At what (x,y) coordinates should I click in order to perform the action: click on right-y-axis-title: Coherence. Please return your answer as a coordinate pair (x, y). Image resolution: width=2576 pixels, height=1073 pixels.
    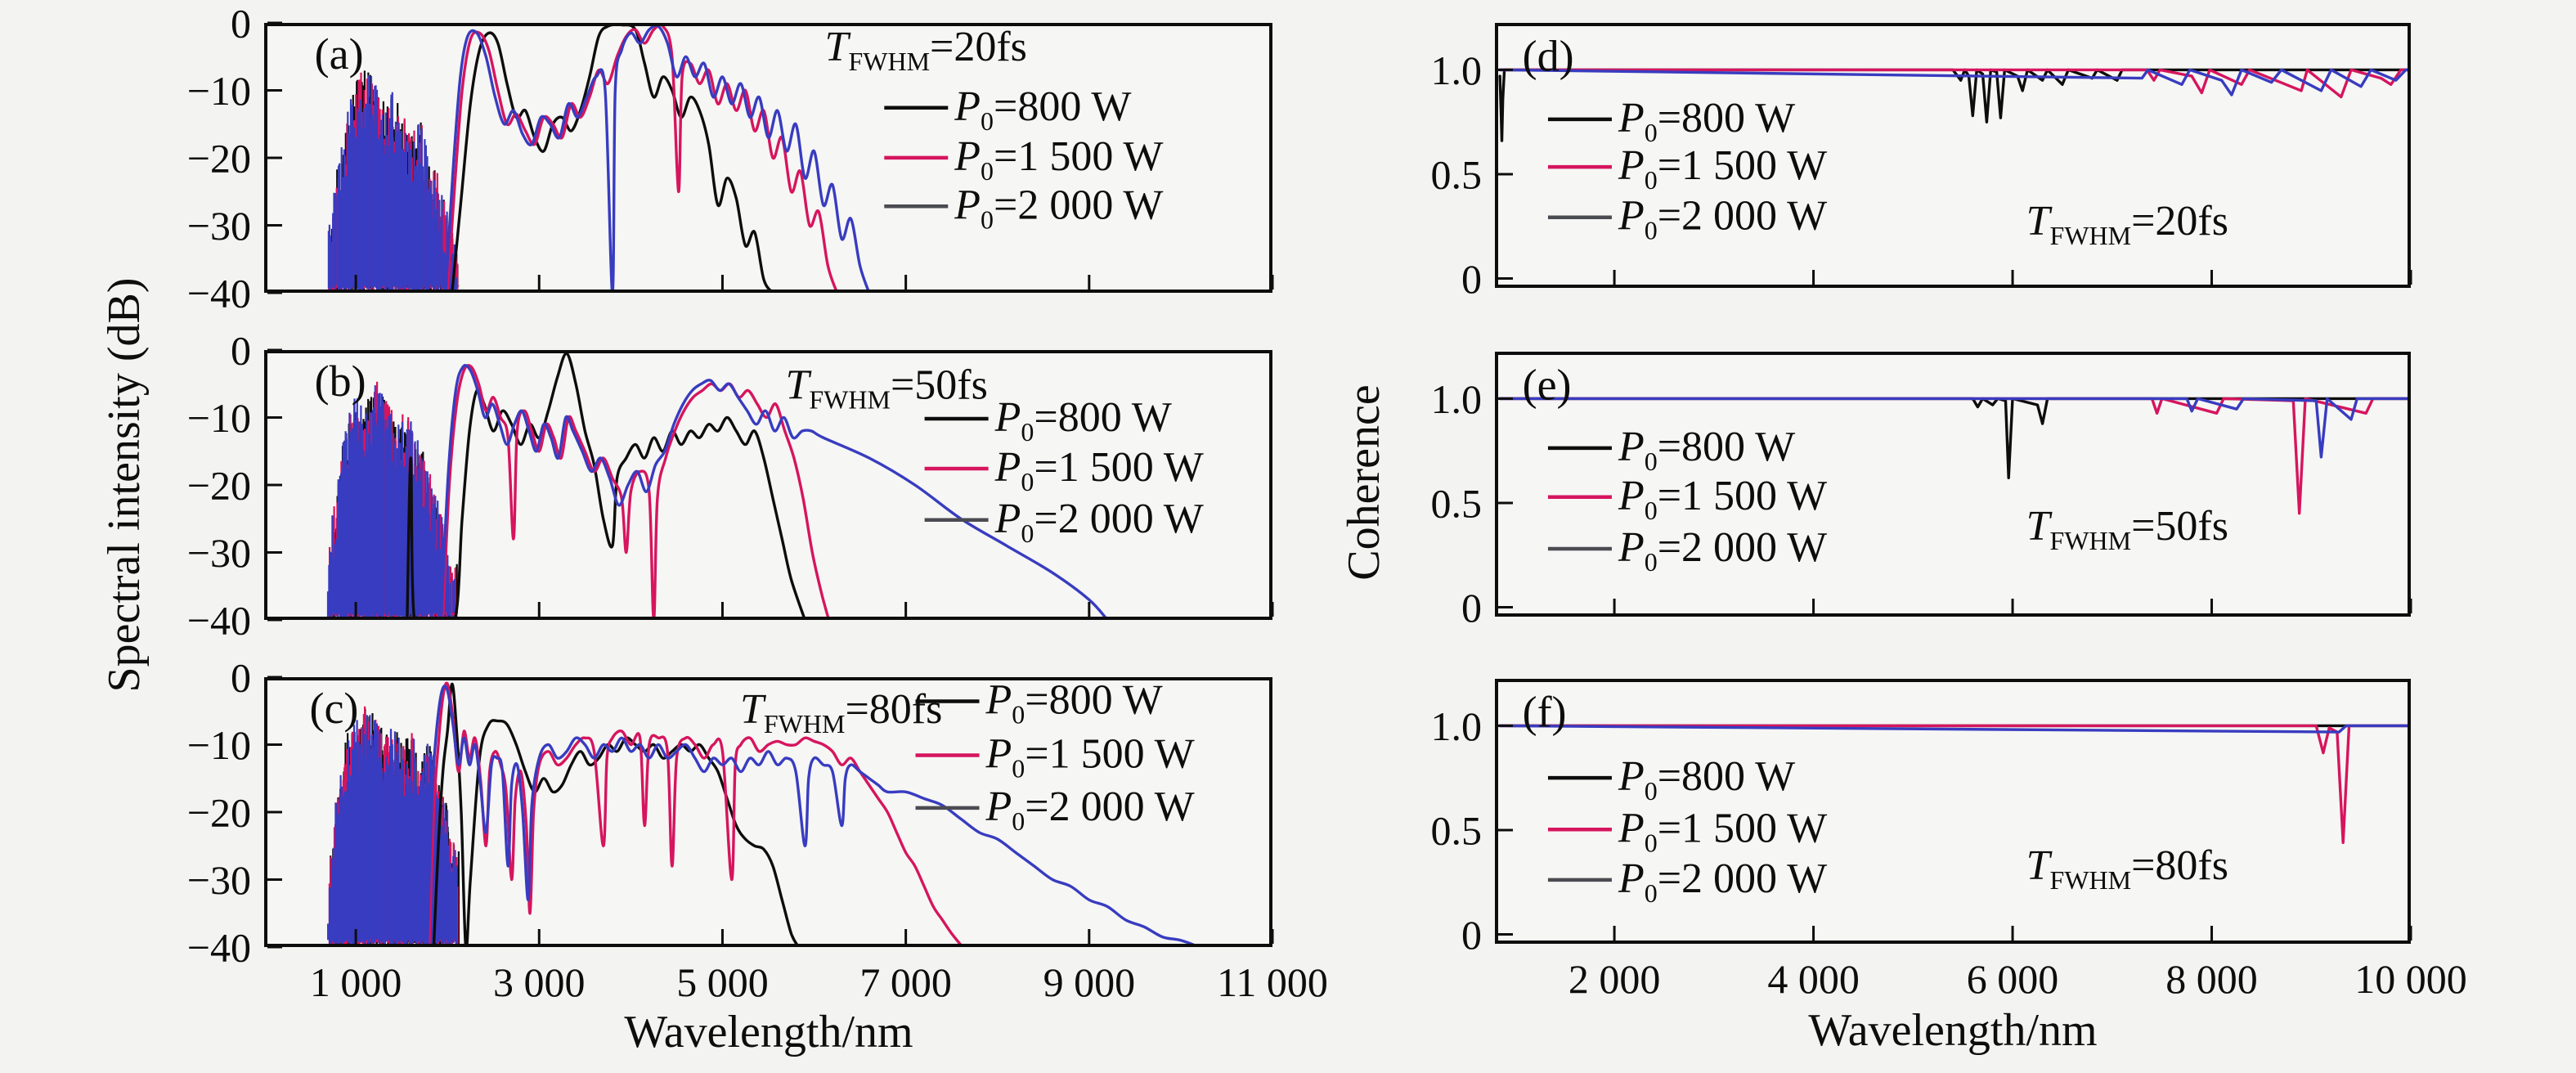
    Looking at the image, I should click on (1364, 483).